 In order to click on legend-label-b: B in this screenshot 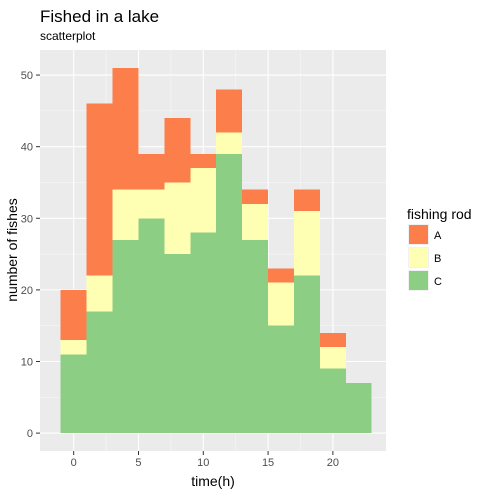, I will do `click(437, 259)`.